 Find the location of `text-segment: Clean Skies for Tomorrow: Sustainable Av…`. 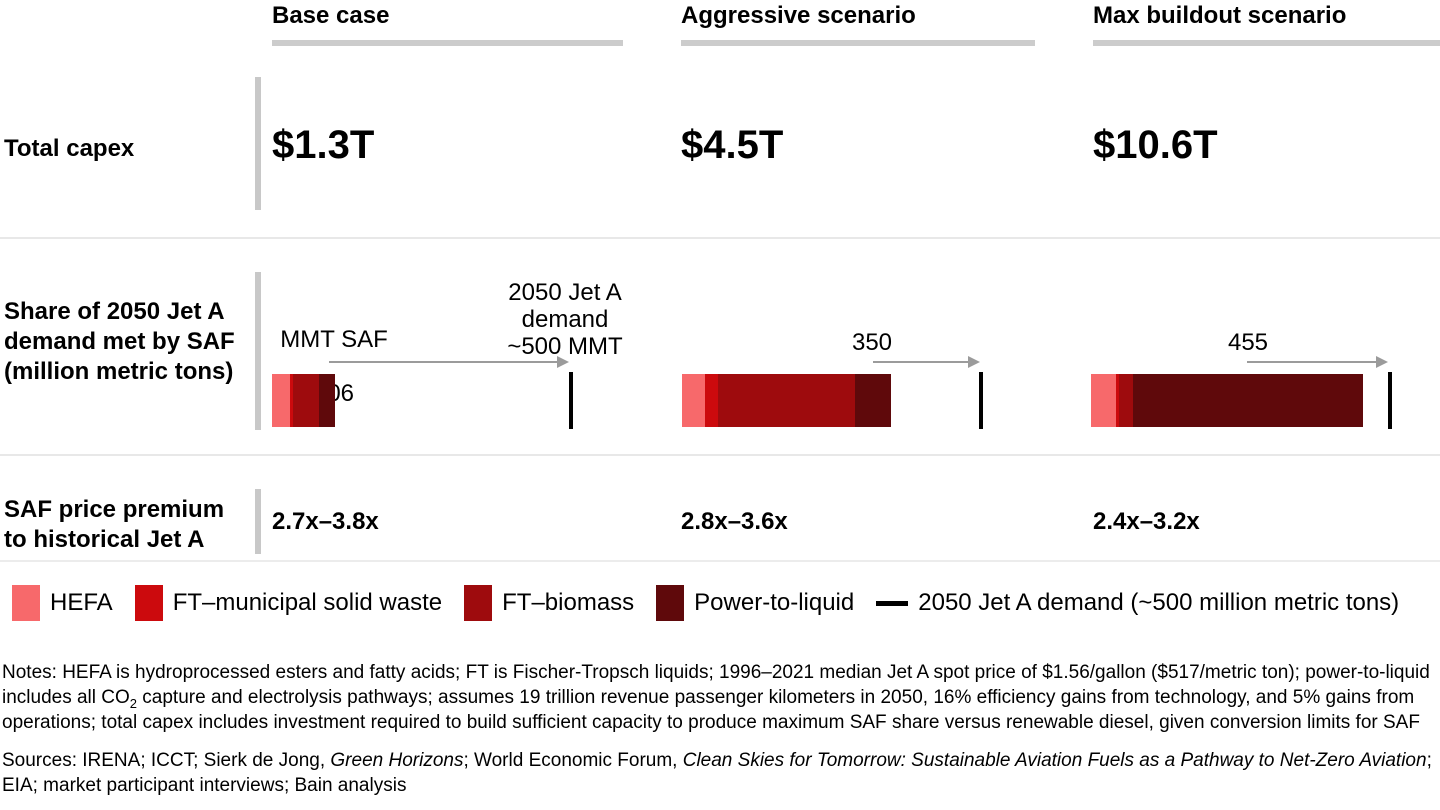

text-segment: Clean Skies for Tomorrow: Sustainable Av… is located at coordinates (1054, 760).